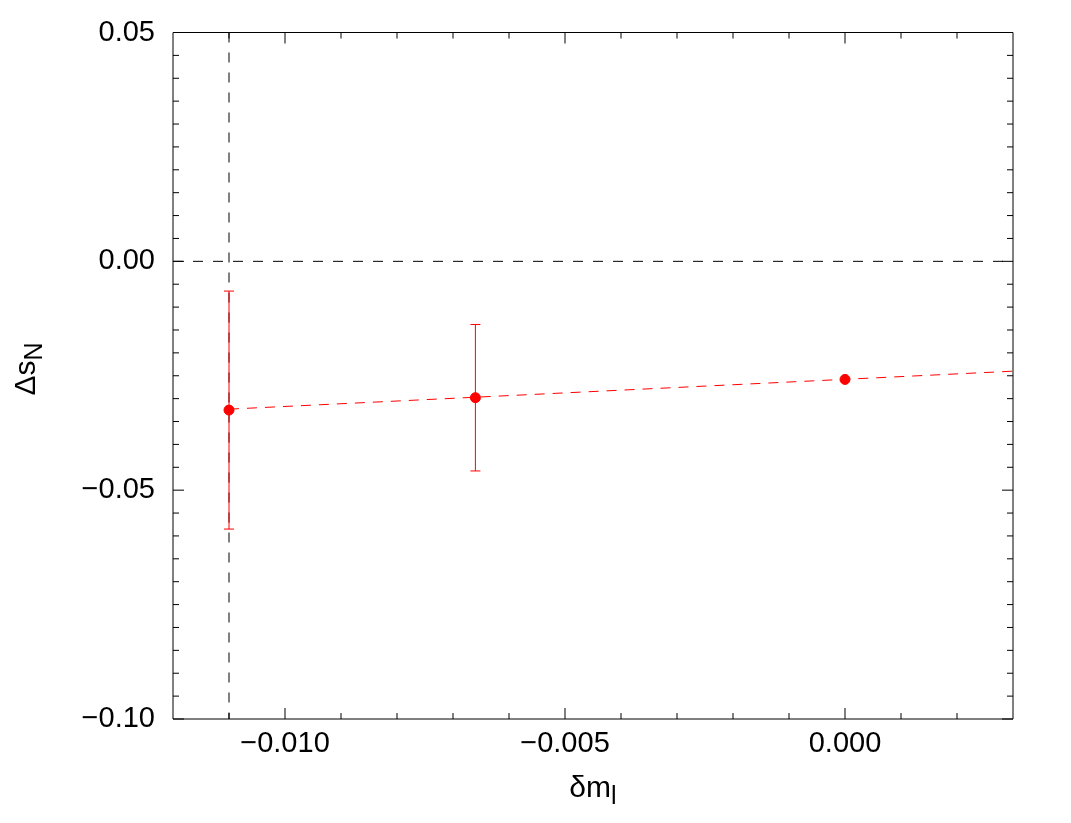  What do you see at coordinates (285, 741) in the screenshot?
I see `x-tick-label: −0.010` at bounding box center [285, 741].